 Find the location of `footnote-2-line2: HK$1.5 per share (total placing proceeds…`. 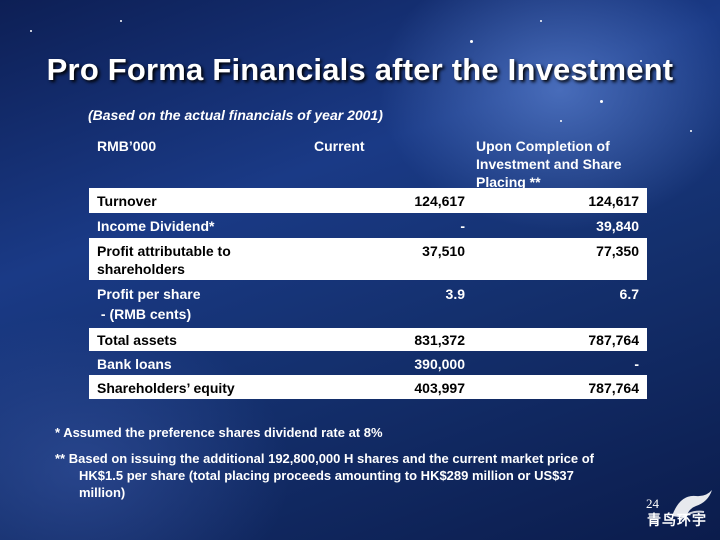

footnote-2-line2: HK$1.5 per share (total placing proceeds… is located at coordinates (326, 475).